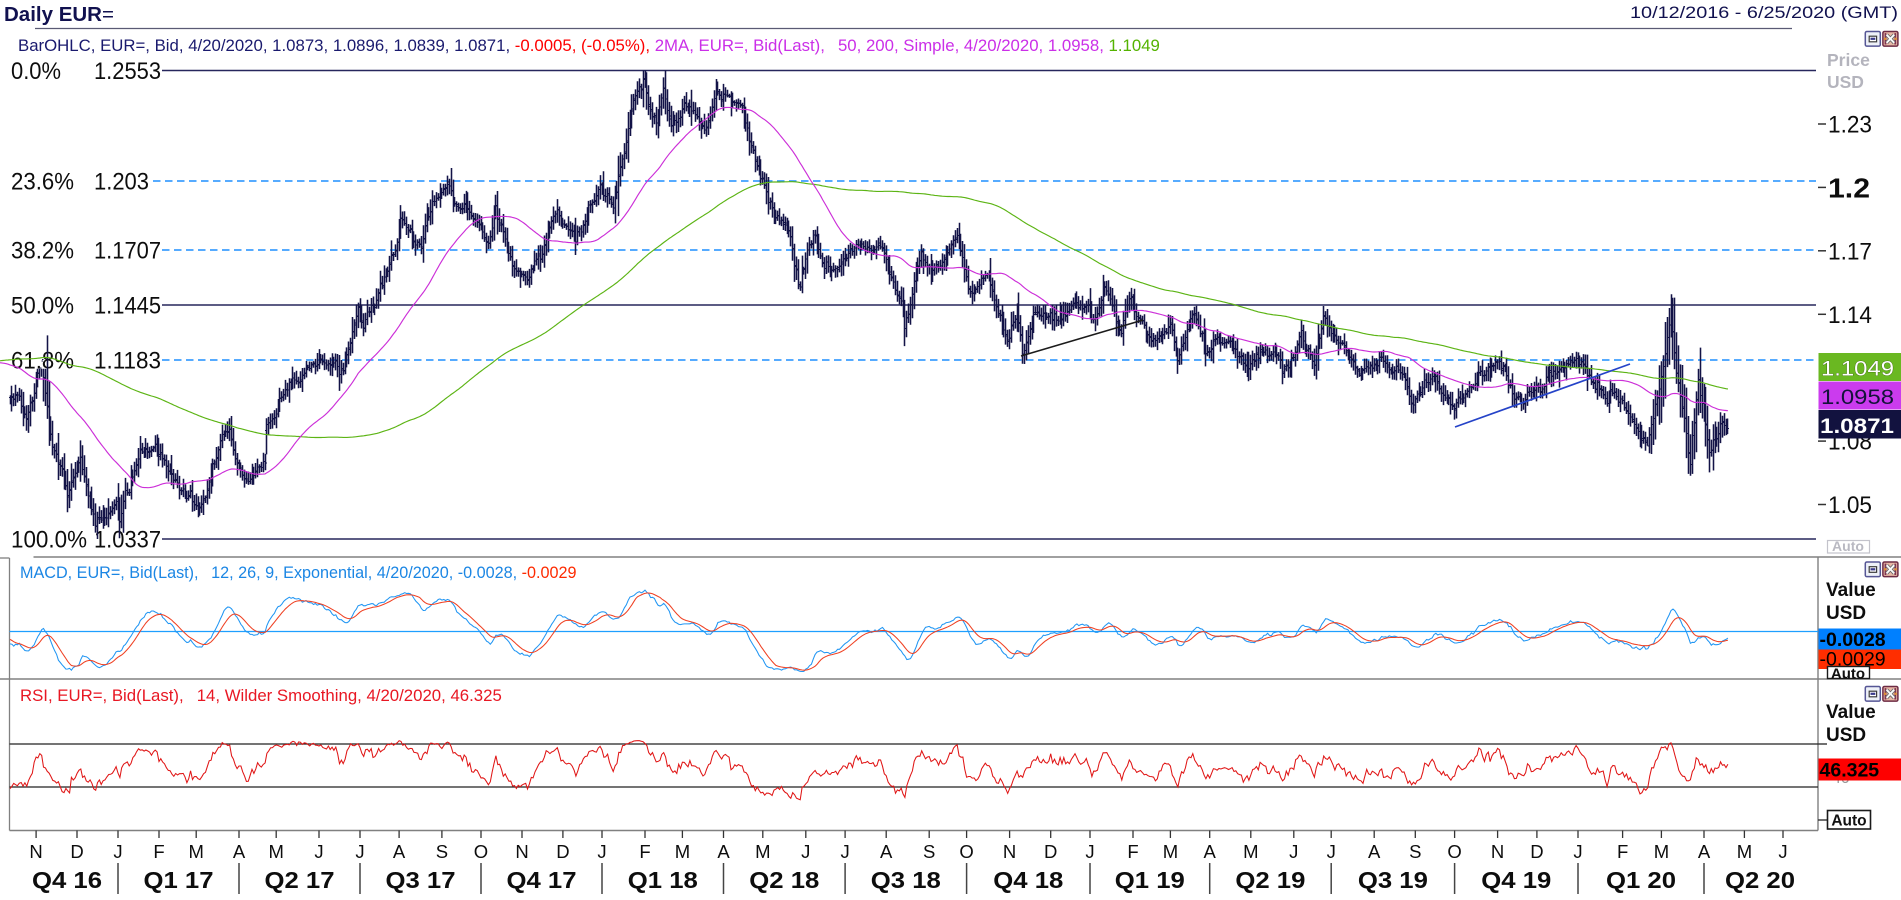  Describe the element at coordinates (1857, 369) in the screenshot. I see `svg-text: 1.1049` at that location.